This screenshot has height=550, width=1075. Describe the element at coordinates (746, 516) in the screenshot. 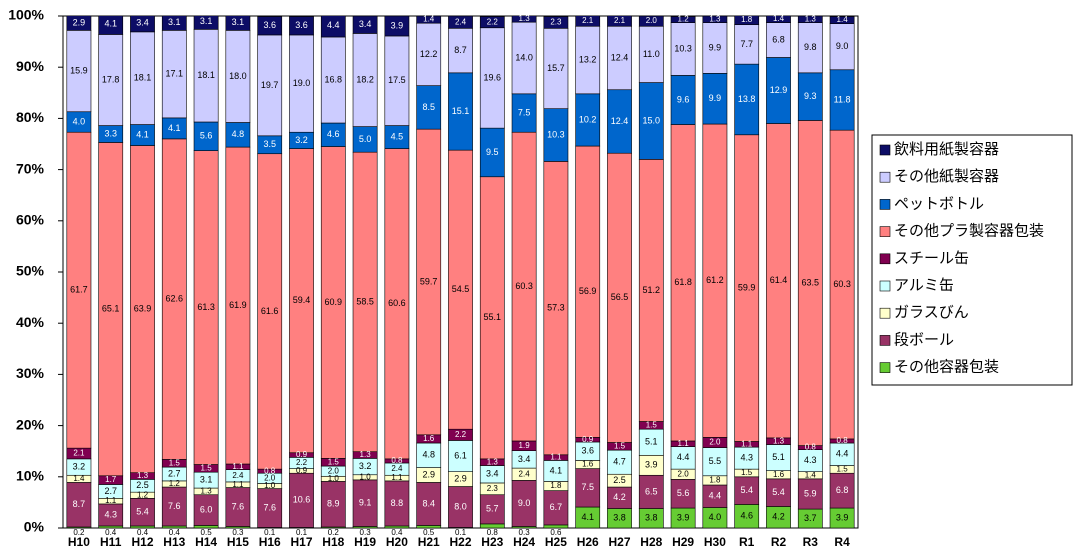

I see `data-label: 4.6` at that location.